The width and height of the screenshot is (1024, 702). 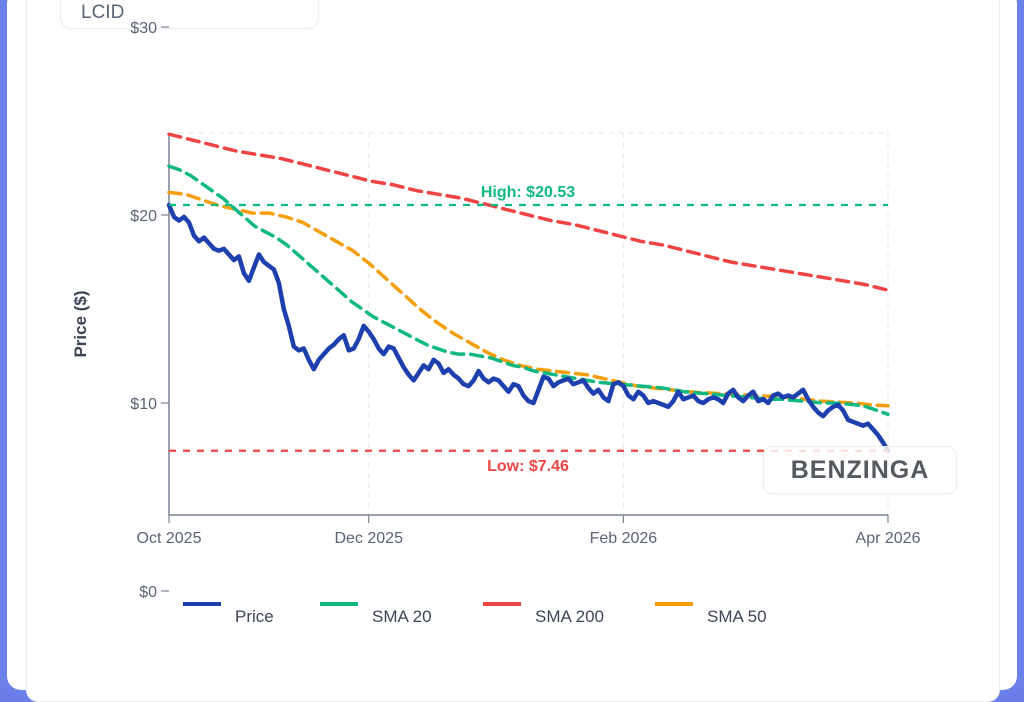 I want to click on low-label: Low: $7.46, so click(x=528, y=466).